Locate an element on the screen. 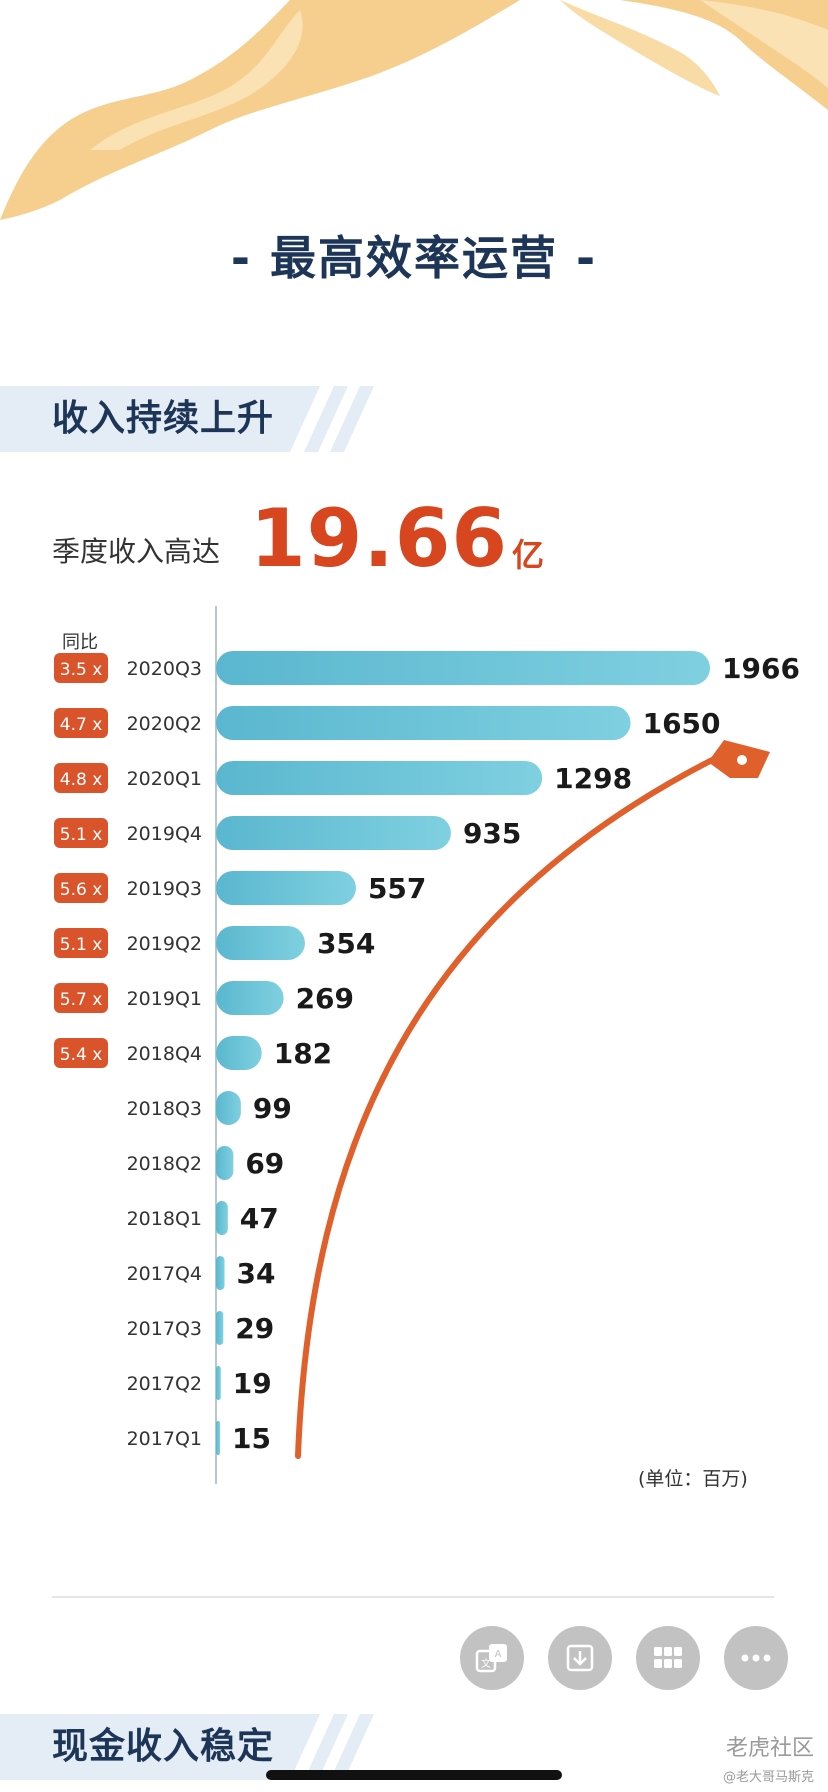 This screenshot has height=1792, width=828. data-label: 29 is located at coordinates (254, 1328).